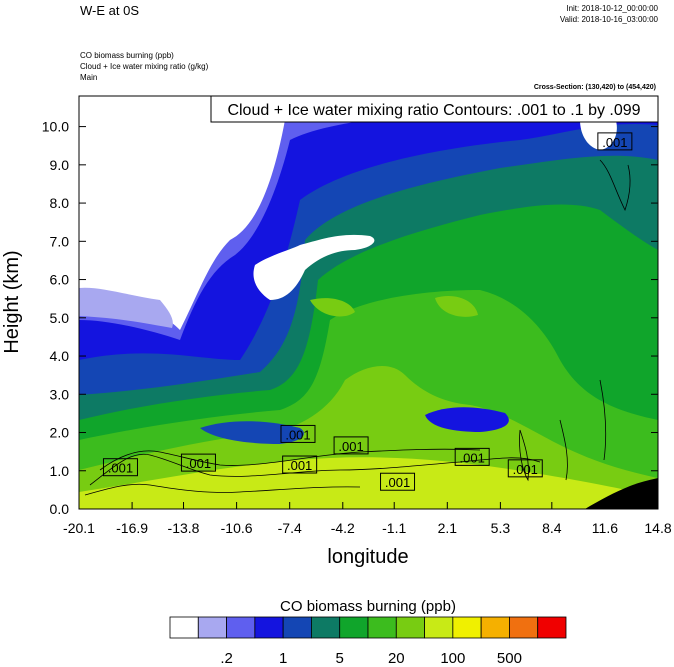 This screenshot has height=667, width=674. What do you see at coordinates (509, 658) in the screenshot?
I see `colorbar-label: 500` at bounding box center [509, 658].